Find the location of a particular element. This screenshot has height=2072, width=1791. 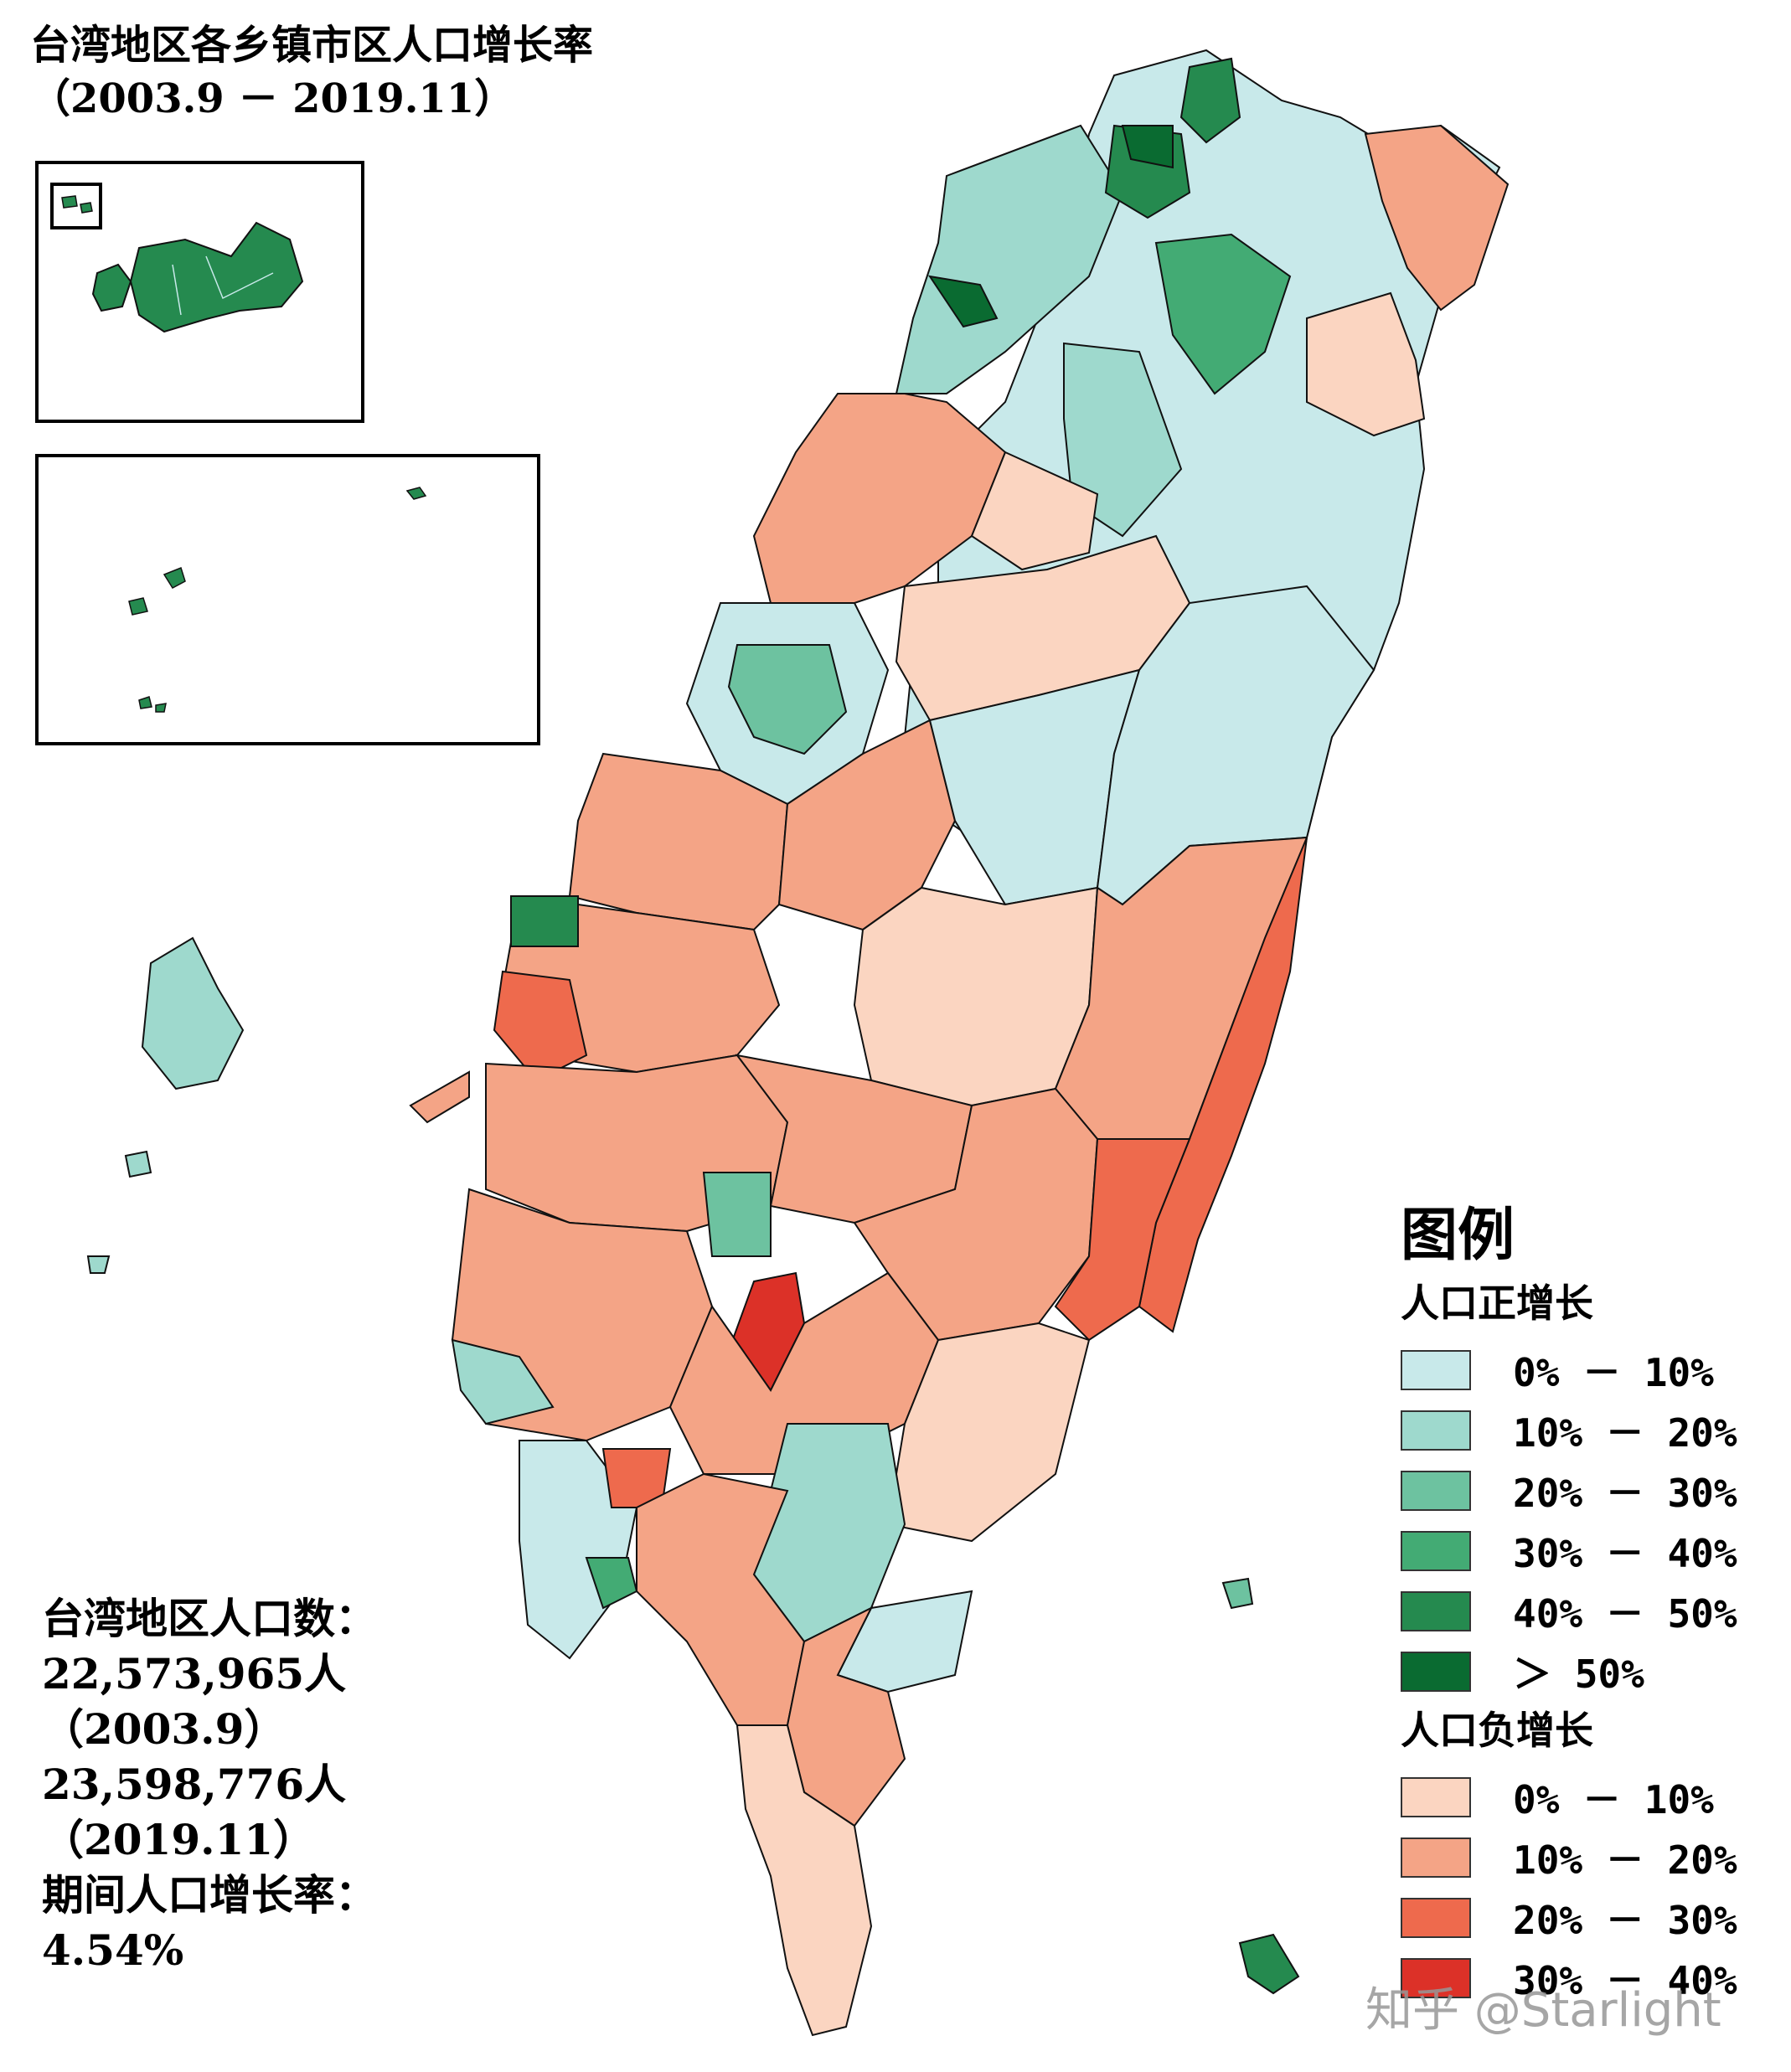

stats-growth-value: 4.54% is located at coordinates (113, 1950).